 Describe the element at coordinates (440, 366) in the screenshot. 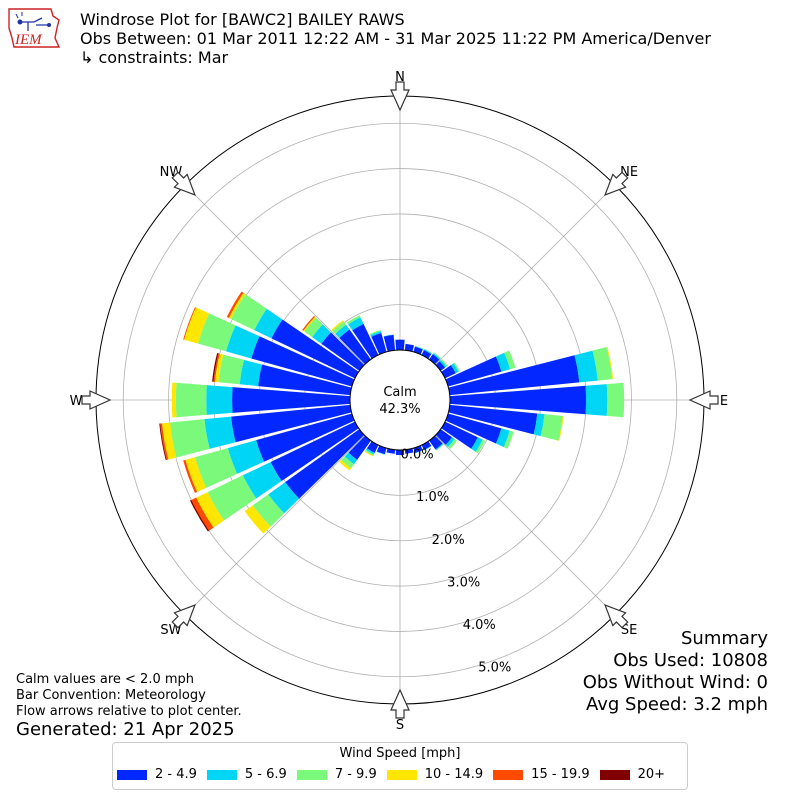

I see `rose-bar-50-bin1` at that location.